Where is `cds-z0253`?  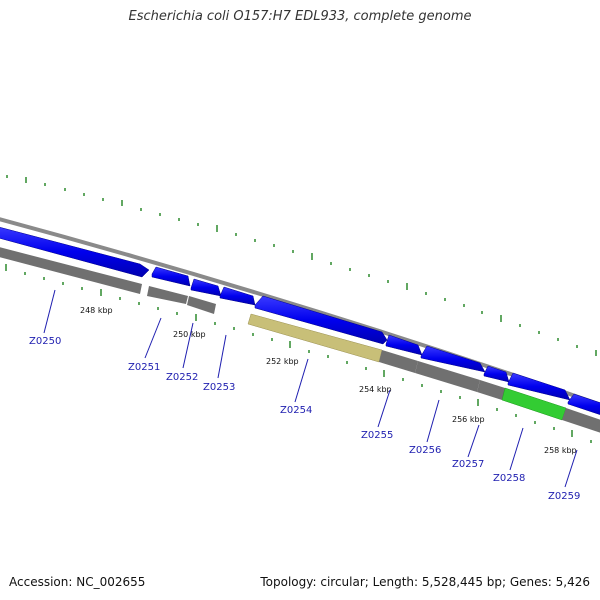
cds-z0253 is located at coordinates (237, 296).